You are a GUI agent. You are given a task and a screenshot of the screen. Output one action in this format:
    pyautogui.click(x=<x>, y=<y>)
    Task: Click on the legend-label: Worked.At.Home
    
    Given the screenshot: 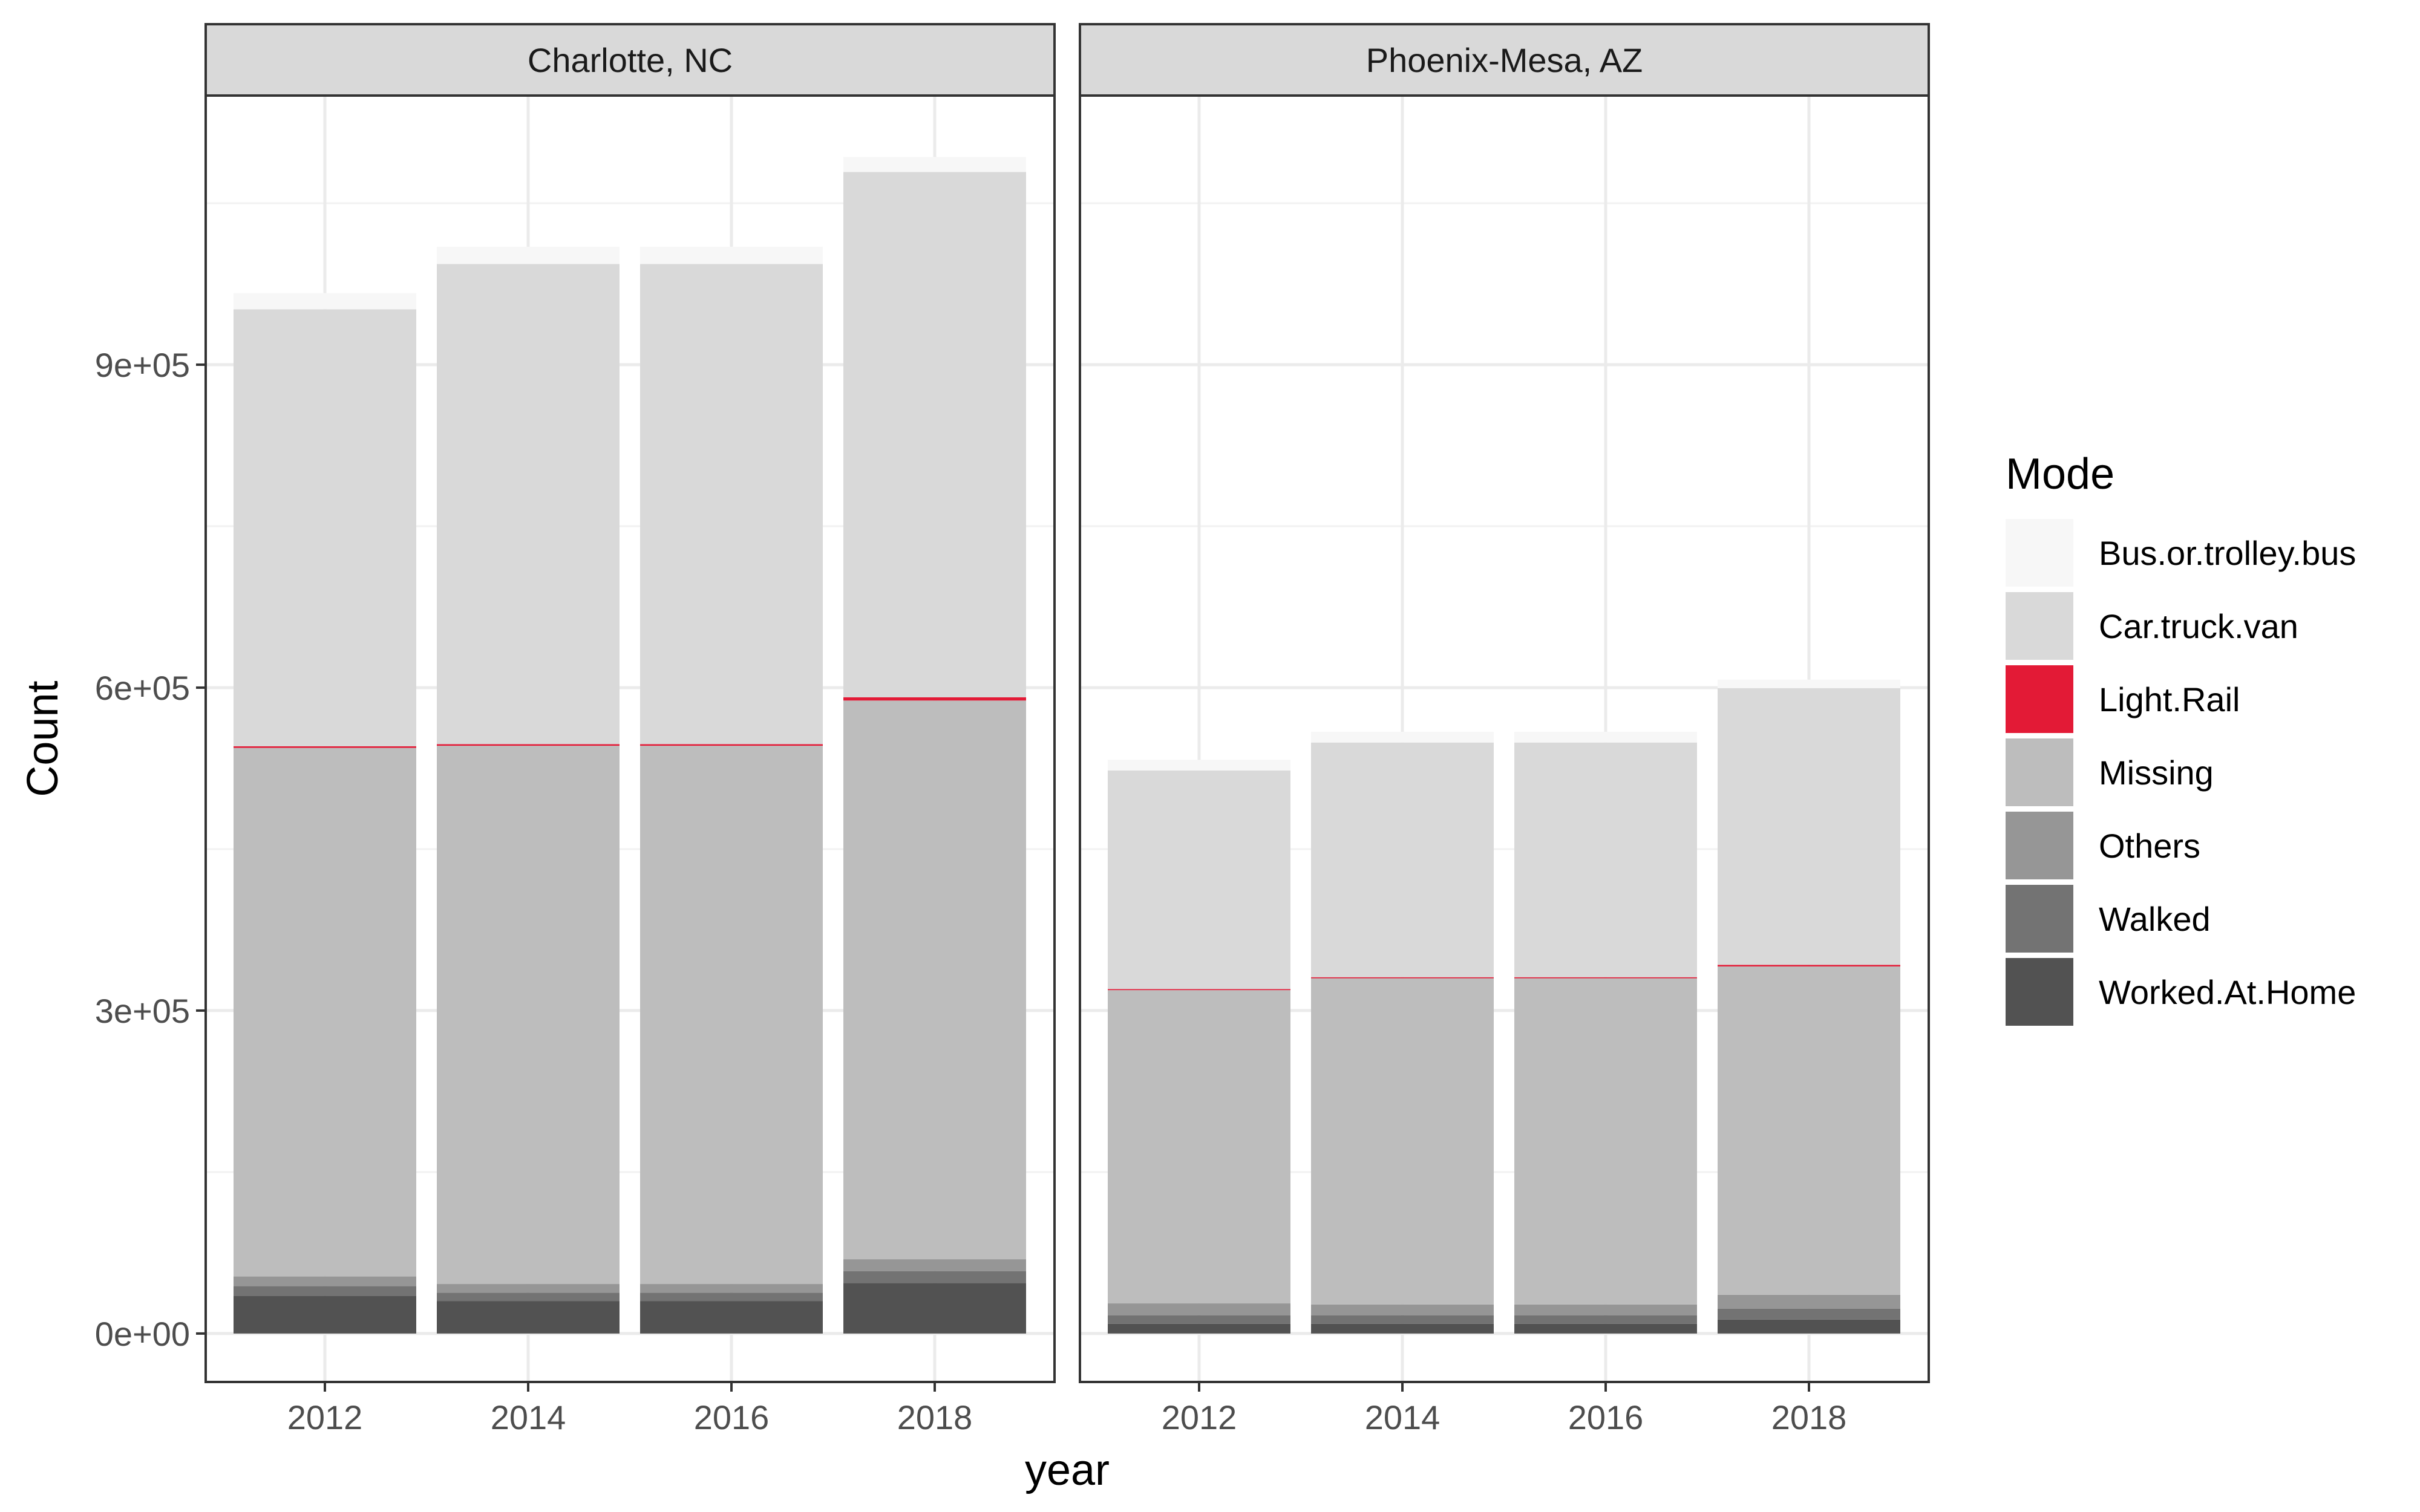 What is the action you would take?
    pyautogui.click(x=2227, y=992)
    